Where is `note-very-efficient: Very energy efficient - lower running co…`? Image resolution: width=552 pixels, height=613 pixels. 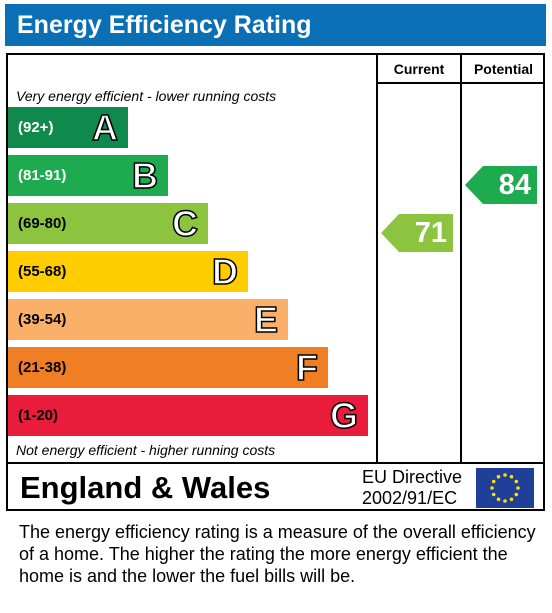
note-very-efficient: Very energy efficient - lower running co… is located at coordinates (146, 96).